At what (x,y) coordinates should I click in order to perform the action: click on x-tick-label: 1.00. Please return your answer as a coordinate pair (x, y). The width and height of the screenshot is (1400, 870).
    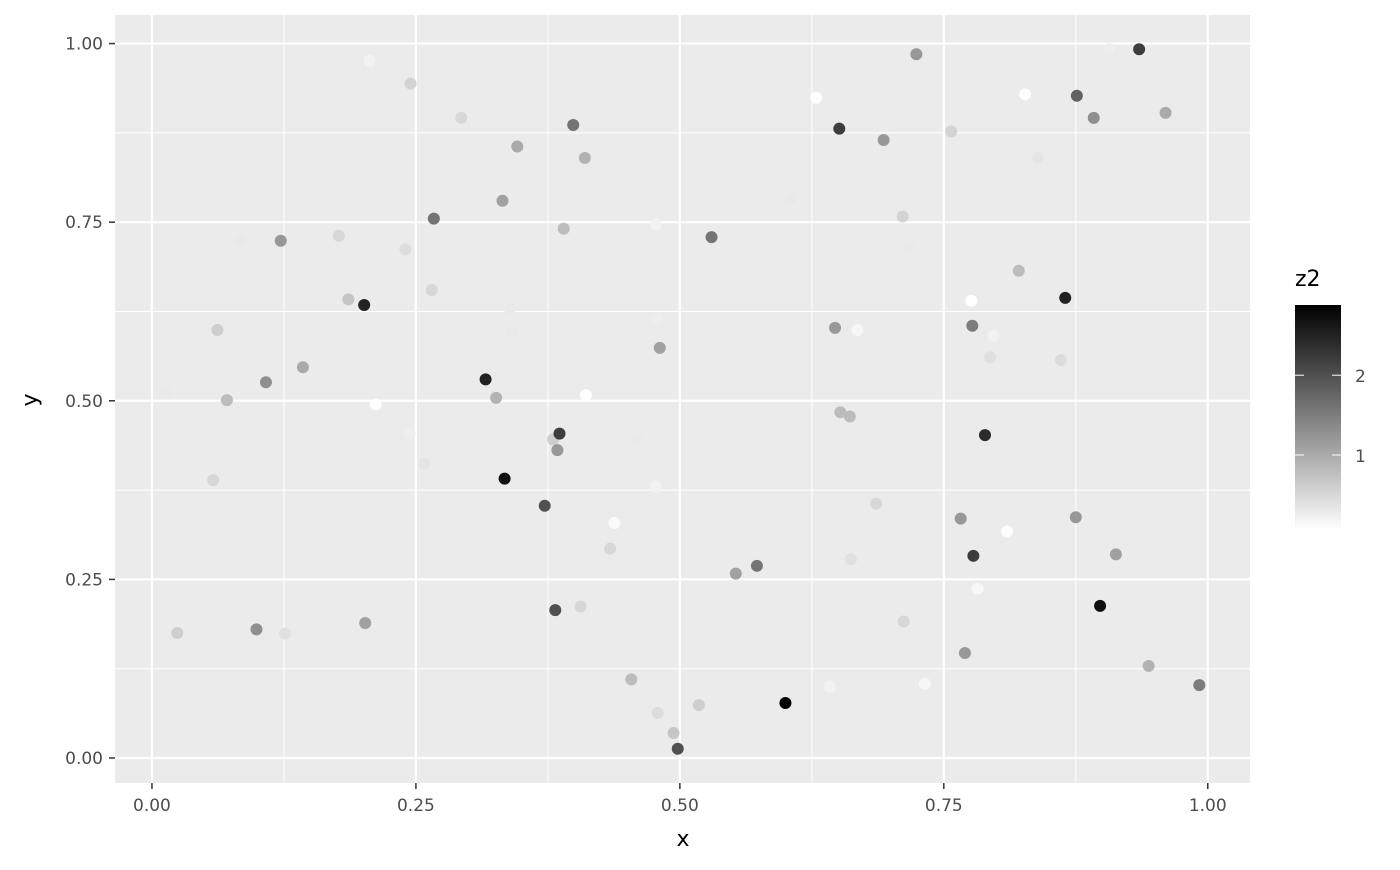
    Looking at the image, I should click on (1208, 806).